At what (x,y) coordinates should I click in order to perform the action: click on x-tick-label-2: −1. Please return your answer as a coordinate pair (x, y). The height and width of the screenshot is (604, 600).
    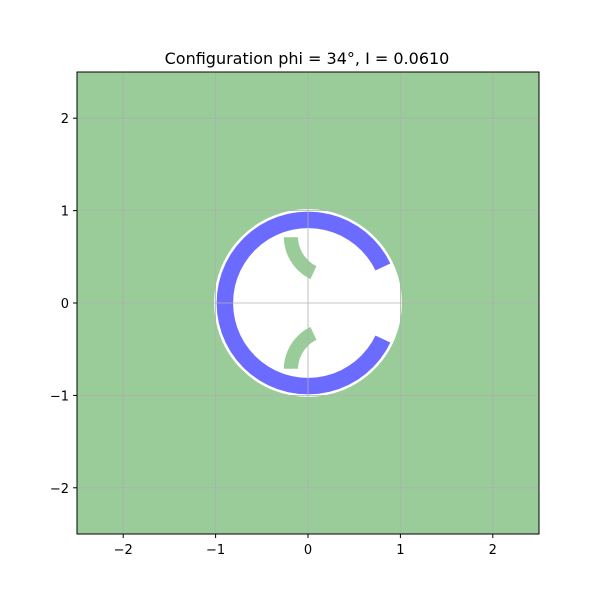
    Looking at the image, I should click on (215, 550).